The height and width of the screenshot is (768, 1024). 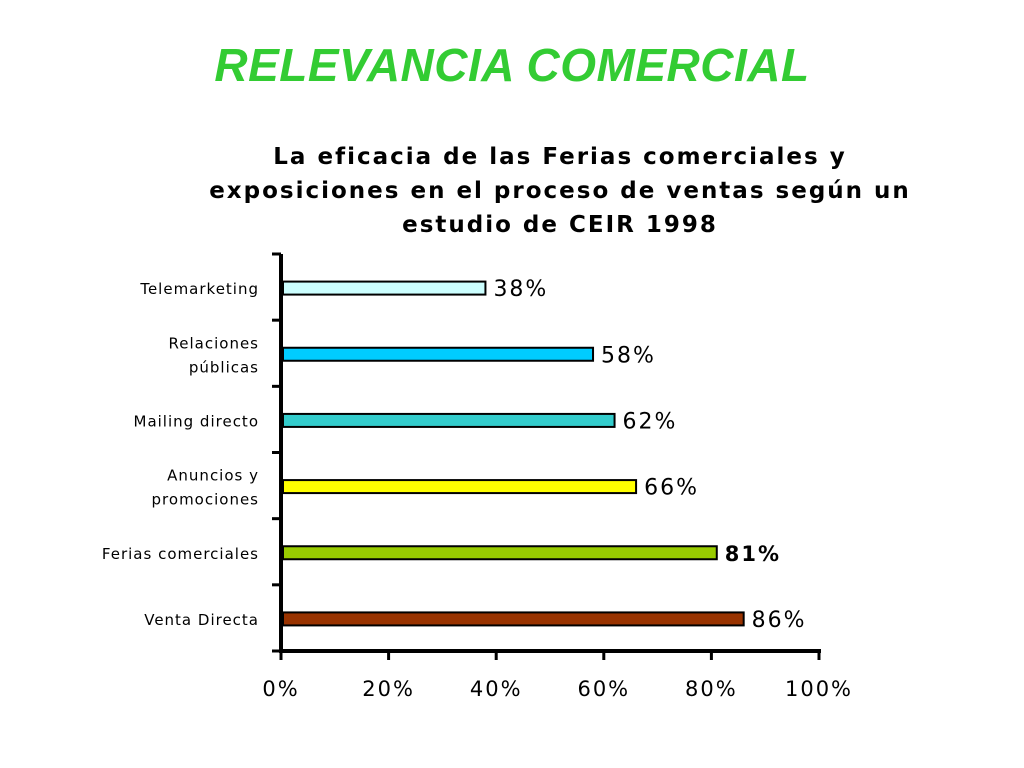 What do you see at coordinates (512, 65) in the screenshot?
I see `slide-title: RELEVANCIA COMERCIAL` at bounding box center [512, 65].